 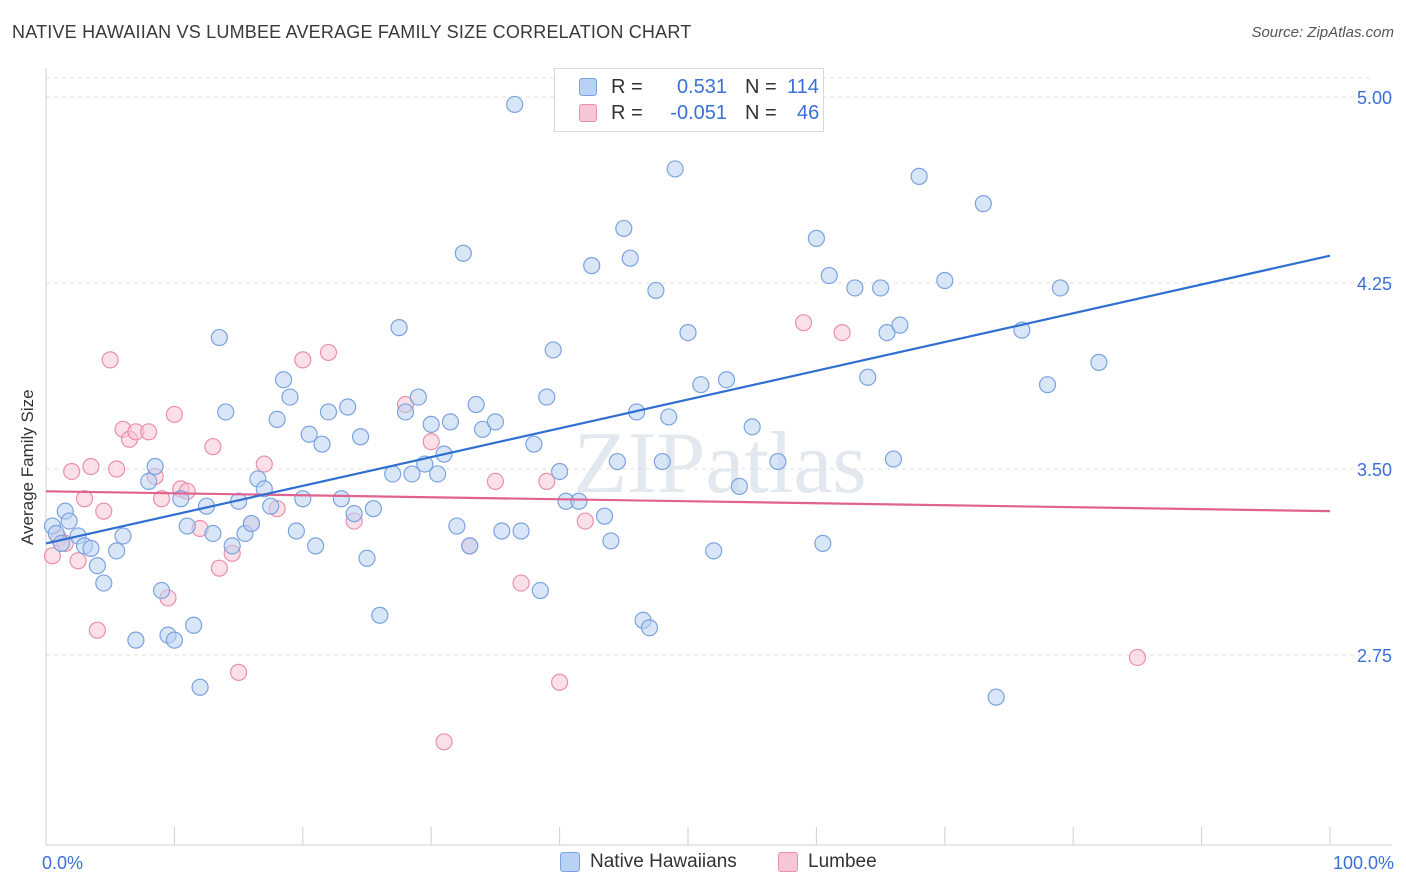 What do you see at coordinates (701, 86) in the screenshot?
I see `legend-r-value: 0.531` at bounding box center [701, 86].